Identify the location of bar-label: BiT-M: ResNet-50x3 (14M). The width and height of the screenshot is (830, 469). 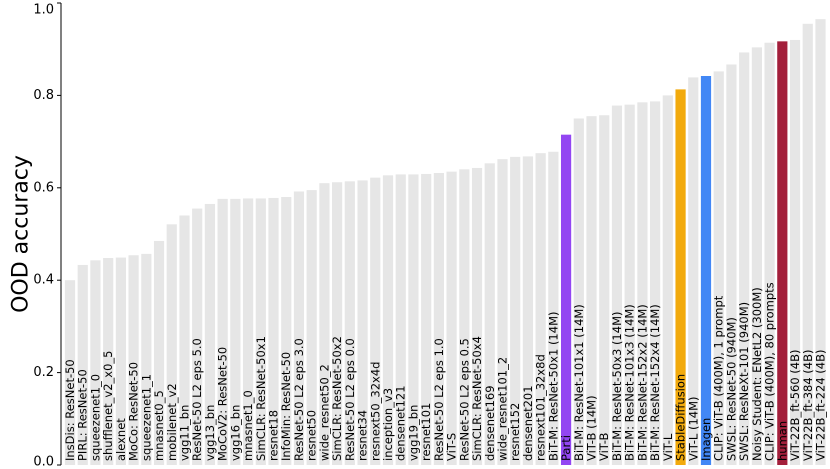
(617, 386).